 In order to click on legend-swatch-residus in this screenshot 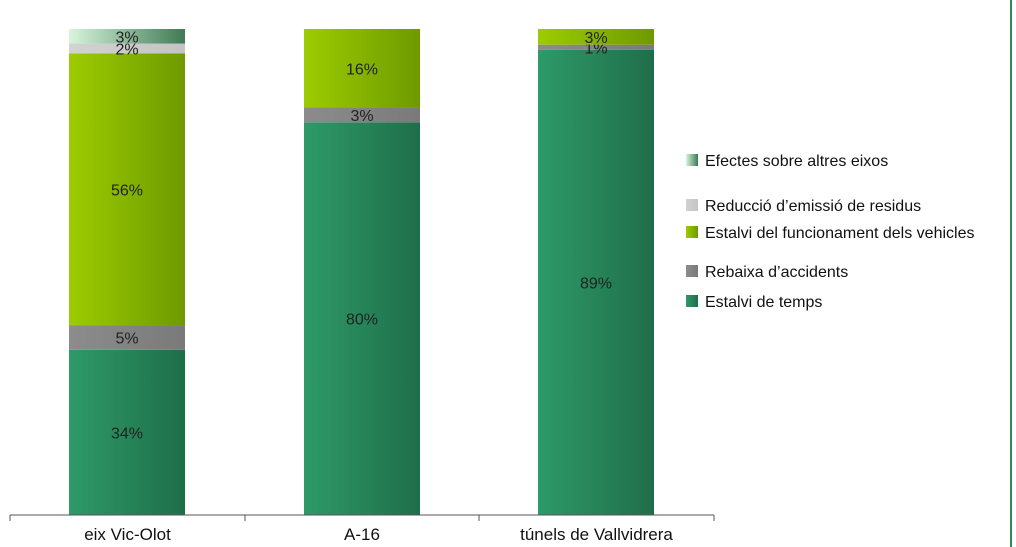, I will do `click(692, 205)`.